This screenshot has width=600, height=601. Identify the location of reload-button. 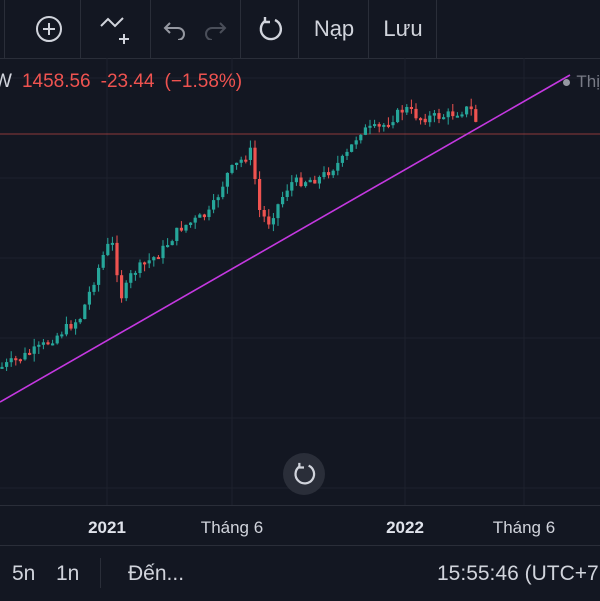
(270, 29).